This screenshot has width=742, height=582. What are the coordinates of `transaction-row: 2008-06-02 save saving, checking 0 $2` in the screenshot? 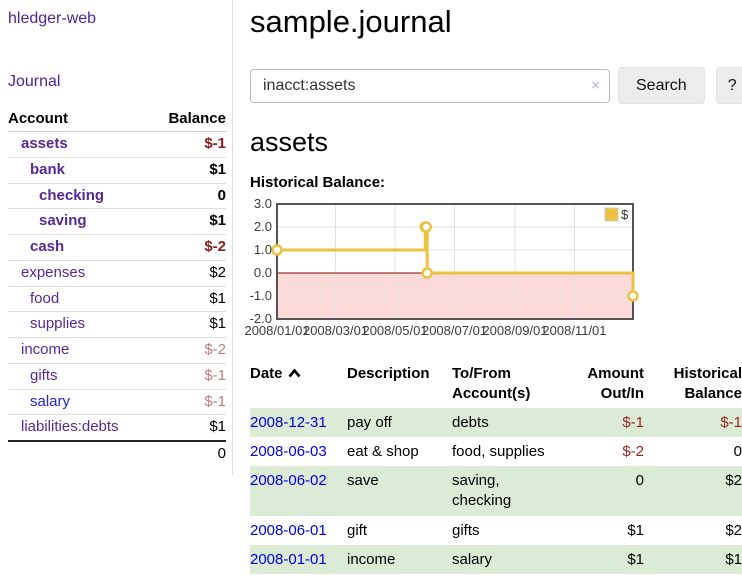 It's located at (496, 491).